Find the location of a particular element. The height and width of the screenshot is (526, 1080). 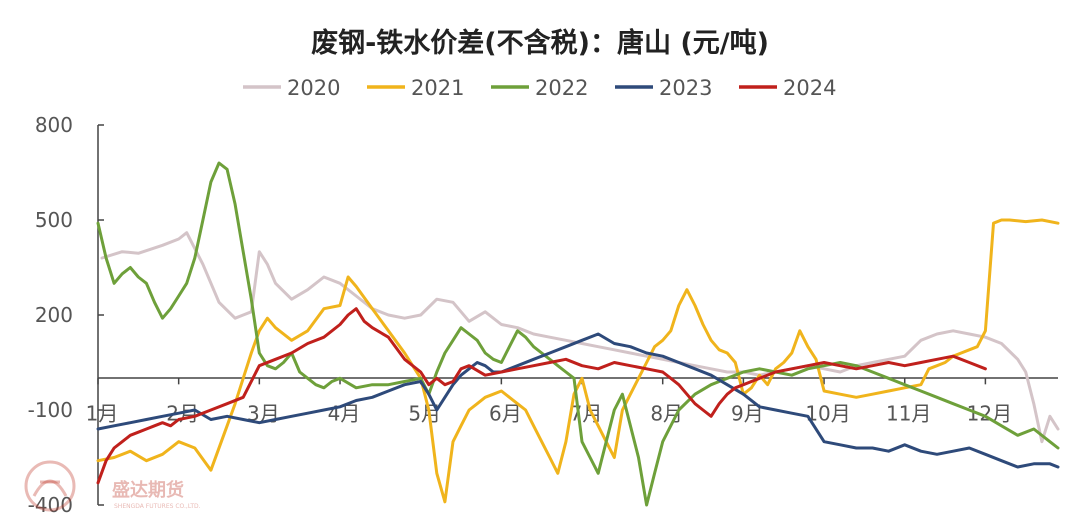

y-tick-label: 200 is located at coordinates (54, 315).